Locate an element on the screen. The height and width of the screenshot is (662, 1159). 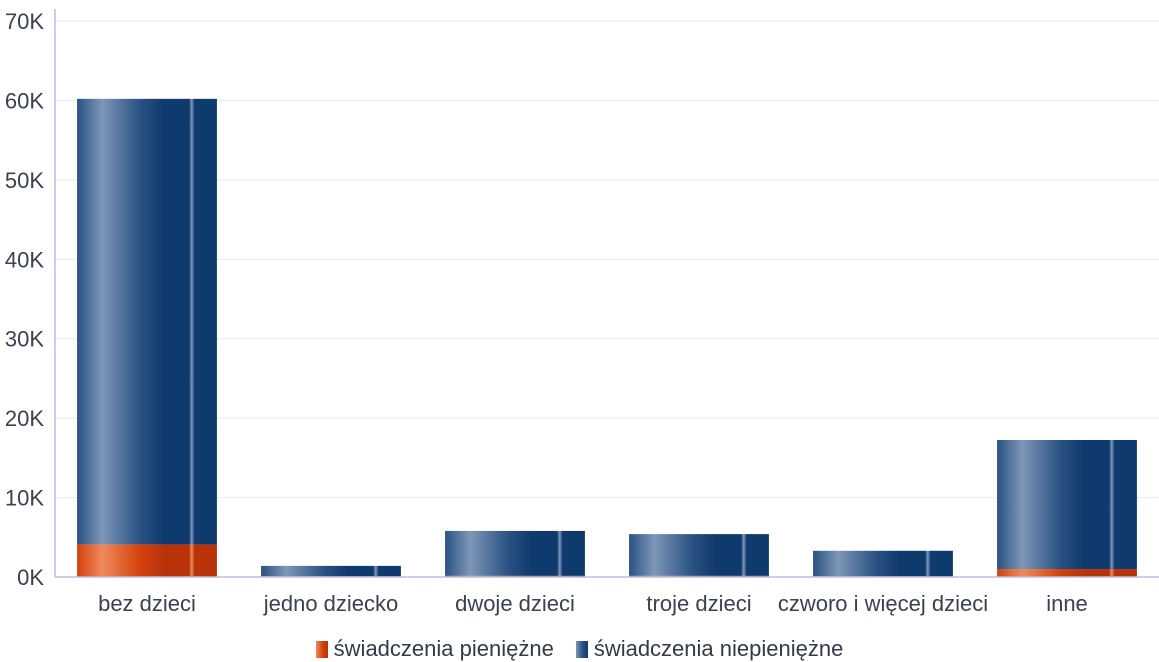
x-tick-label: troje dzieci is located at coordinates (698, 603).